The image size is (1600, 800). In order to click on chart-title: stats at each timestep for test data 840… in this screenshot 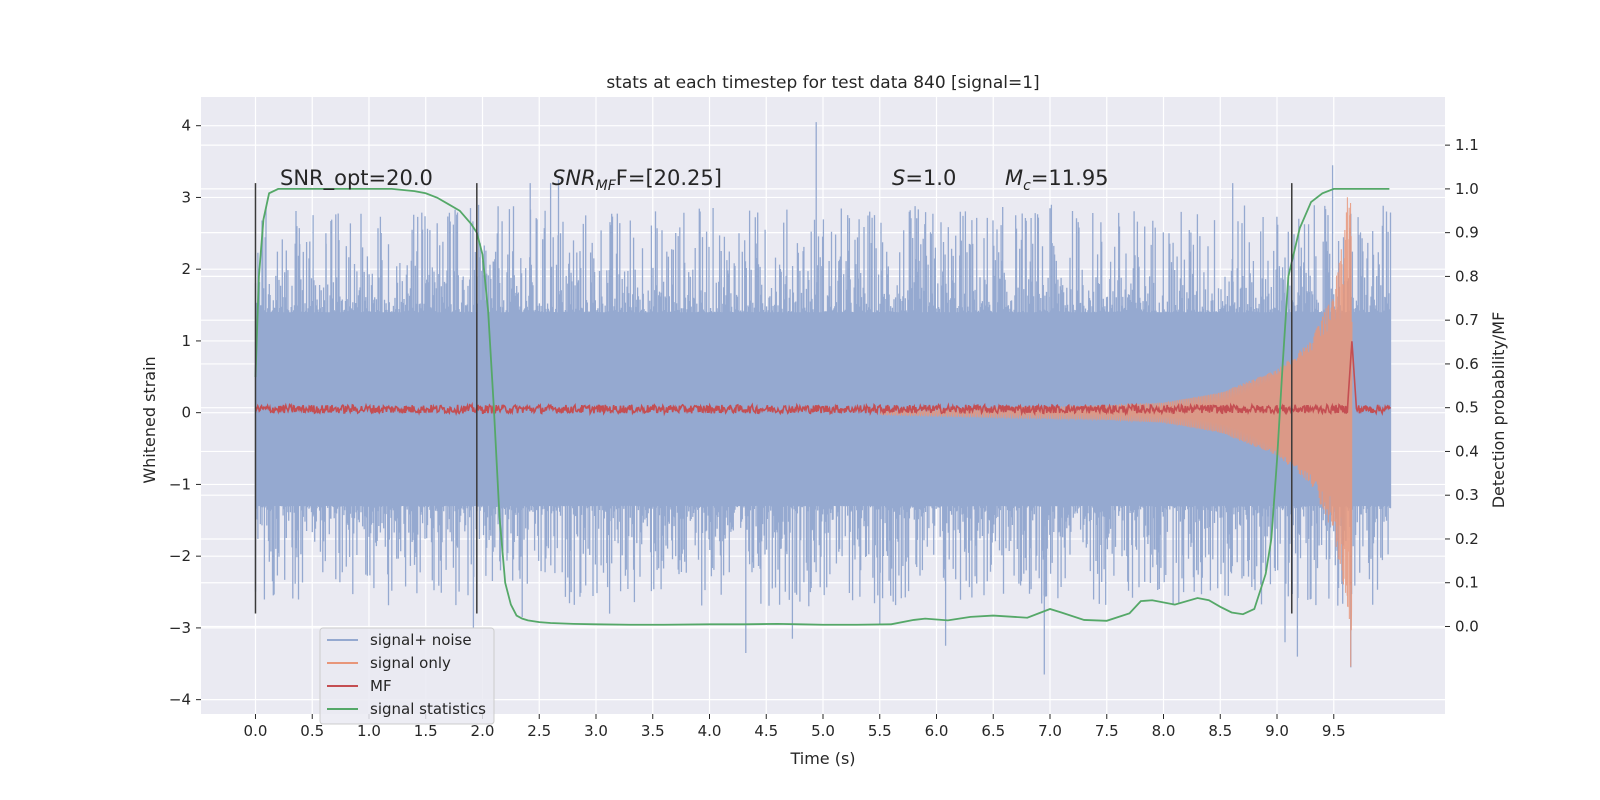, I will do `click(822, 83)`.